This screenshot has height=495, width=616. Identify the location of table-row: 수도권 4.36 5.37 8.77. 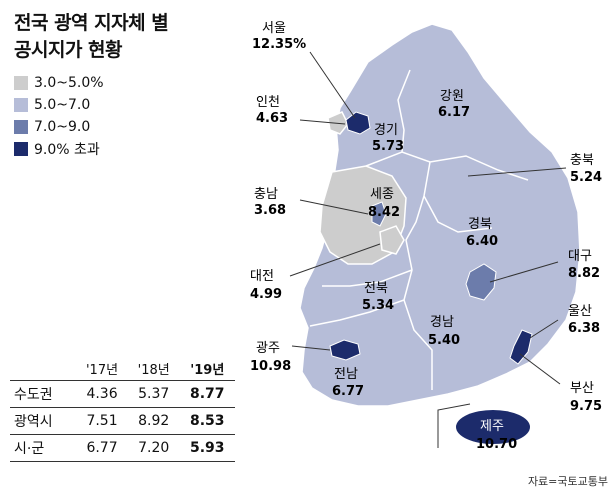
(122, 394).